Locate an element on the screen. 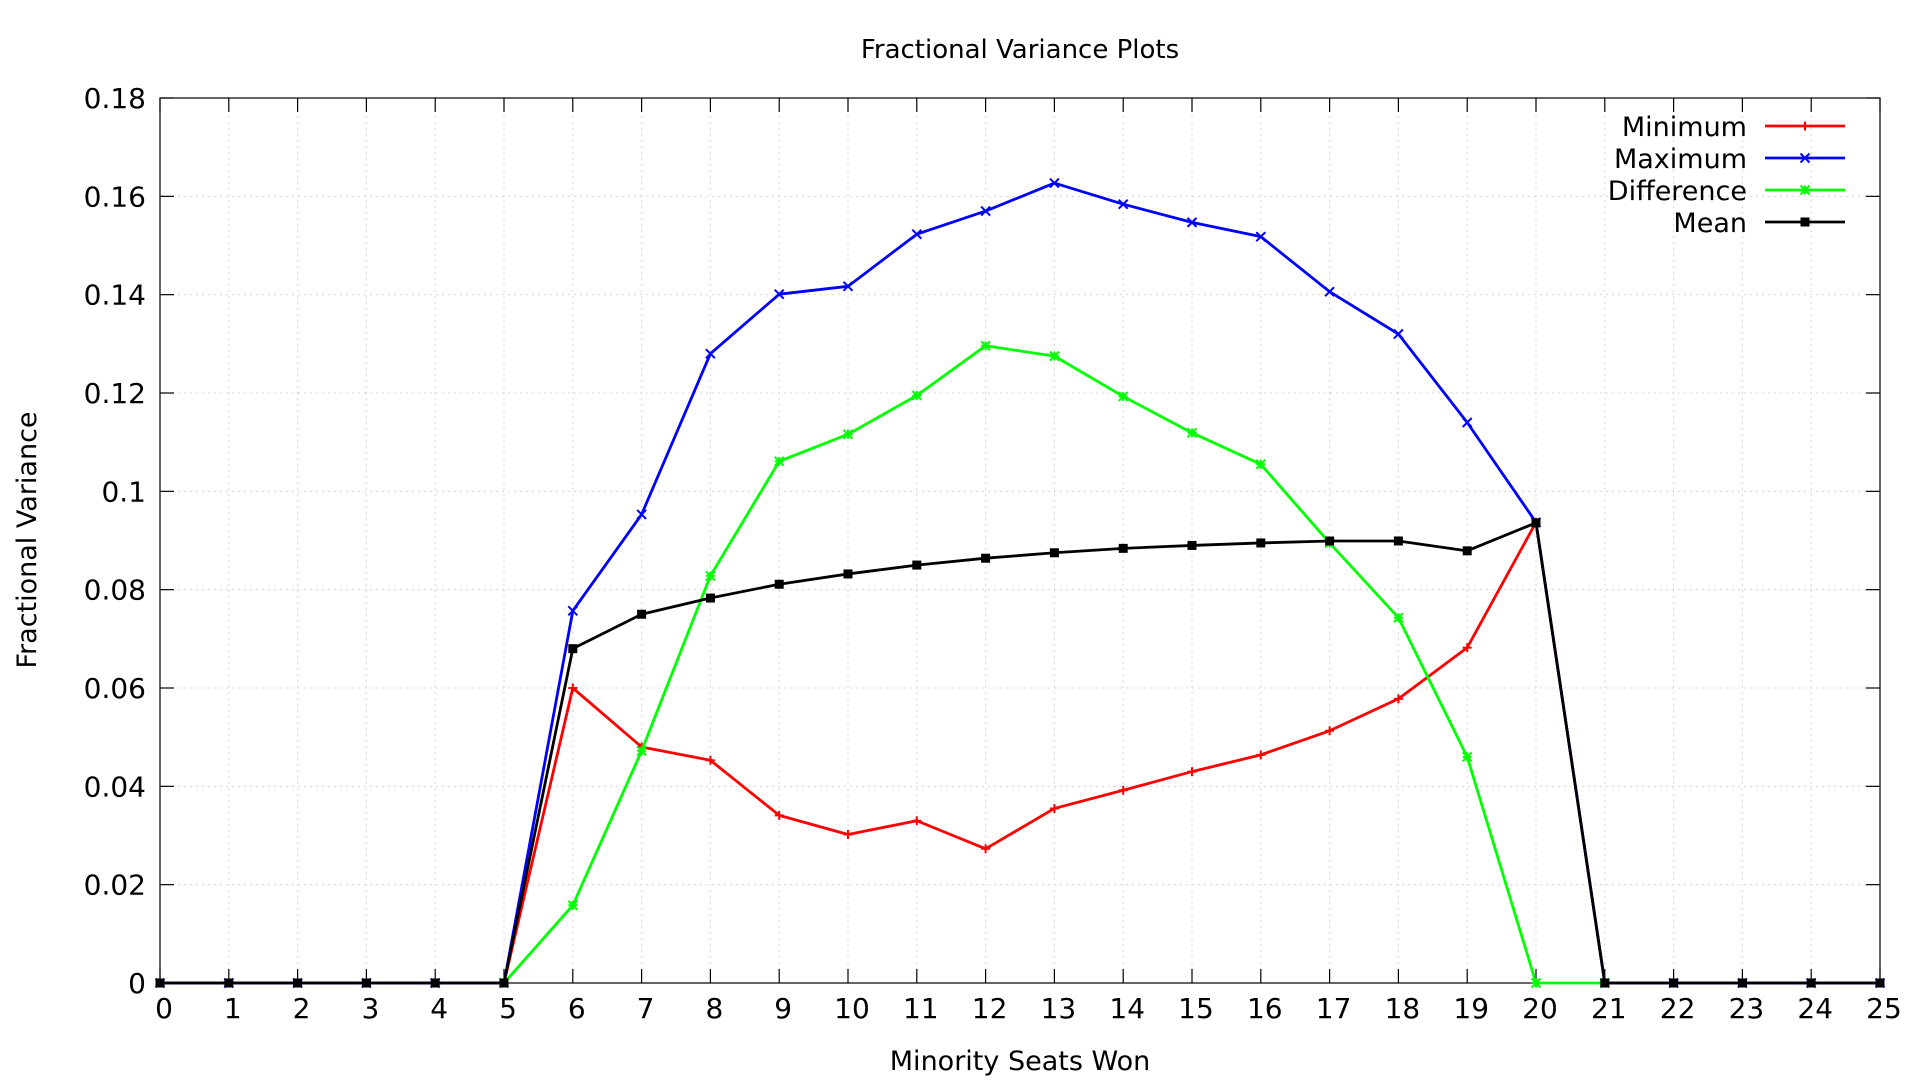 The height and width of the screenshot is (1080, 1920). y-tick-label: 0 is located at coordinates (137, 983).